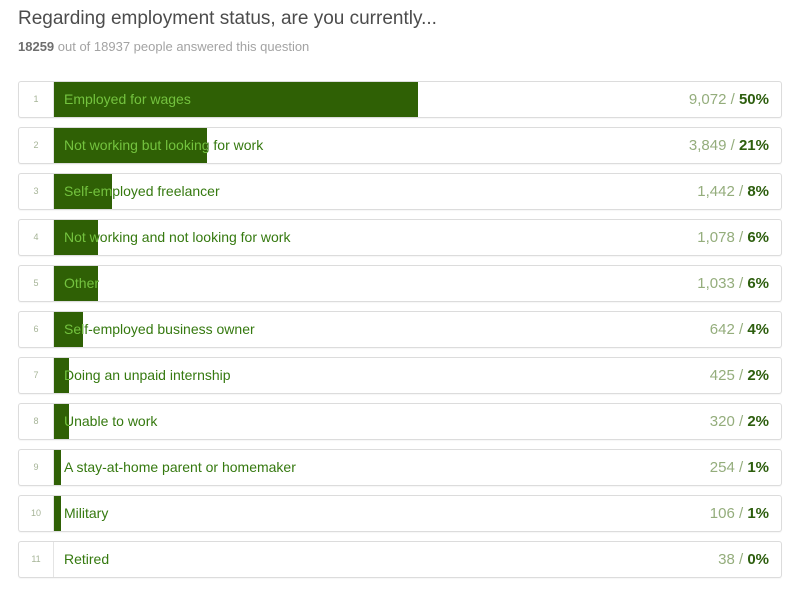  I want to click on answer-bar: Unable to work, so click(61, 421).